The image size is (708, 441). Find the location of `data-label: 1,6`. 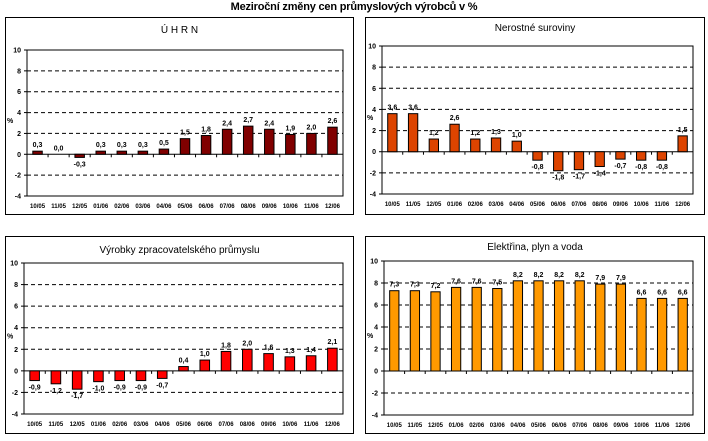

data-label: 1,6 is located at coordinates (269, 348).